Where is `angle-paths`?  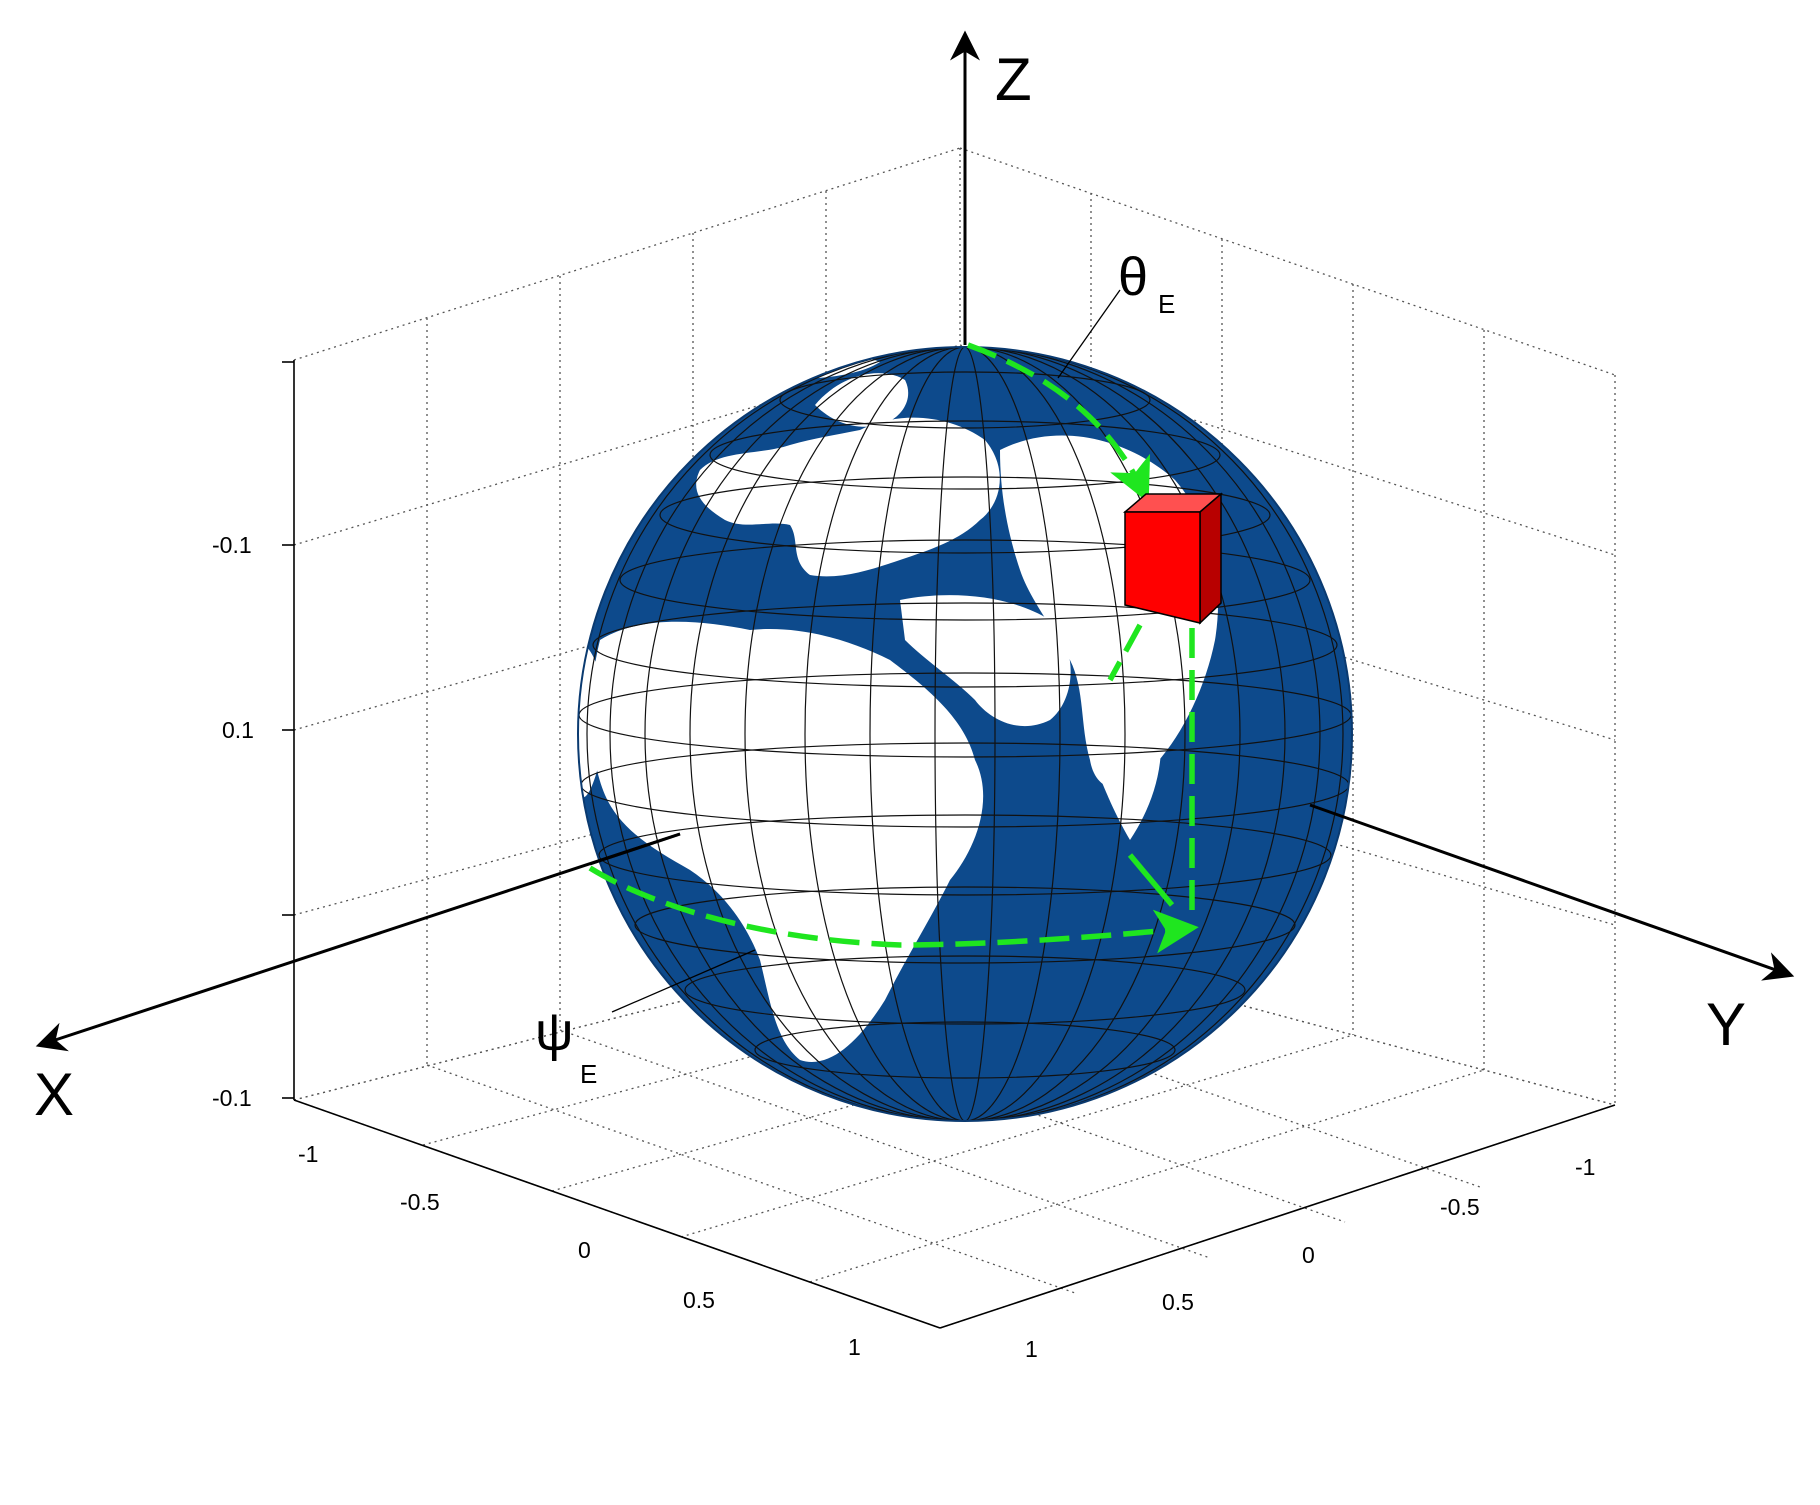
angle-paths is located at coordinates (893, 648).